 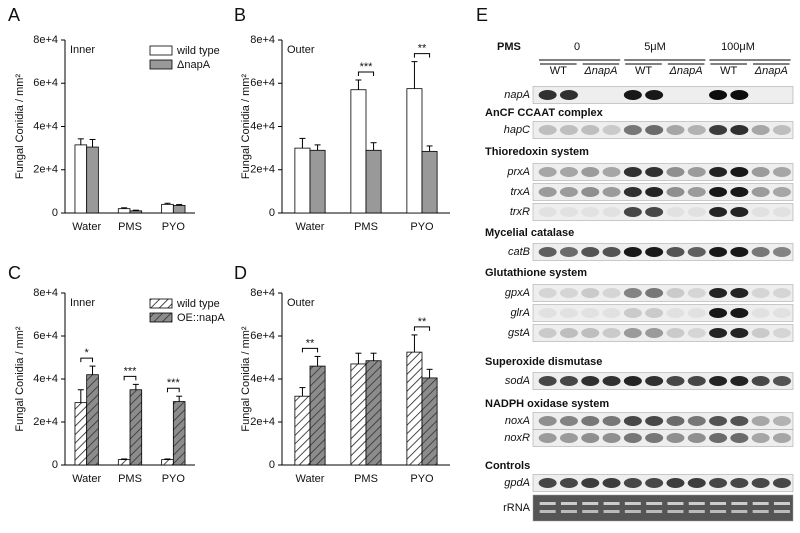 What do you see at coordinates (517, 293) in the screenshot?
I see `gene-label: gpxA` at bounding box center [517, 293].